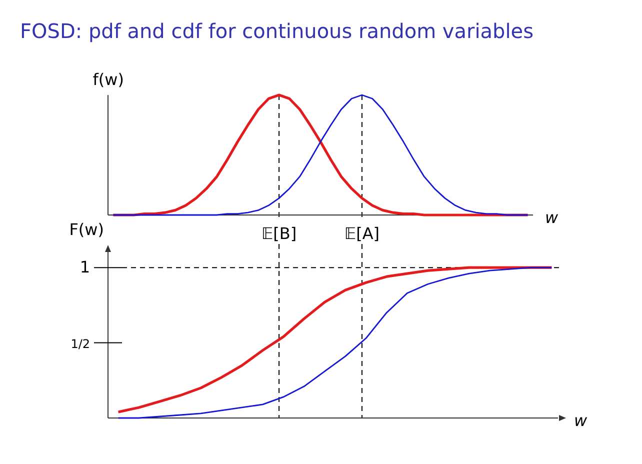 This screenshot has height=464, width=642. What do you see at coordinates (85, 267) in the screenshot?
I see `y-tick-label: 1` at bounding box center [85, 267].